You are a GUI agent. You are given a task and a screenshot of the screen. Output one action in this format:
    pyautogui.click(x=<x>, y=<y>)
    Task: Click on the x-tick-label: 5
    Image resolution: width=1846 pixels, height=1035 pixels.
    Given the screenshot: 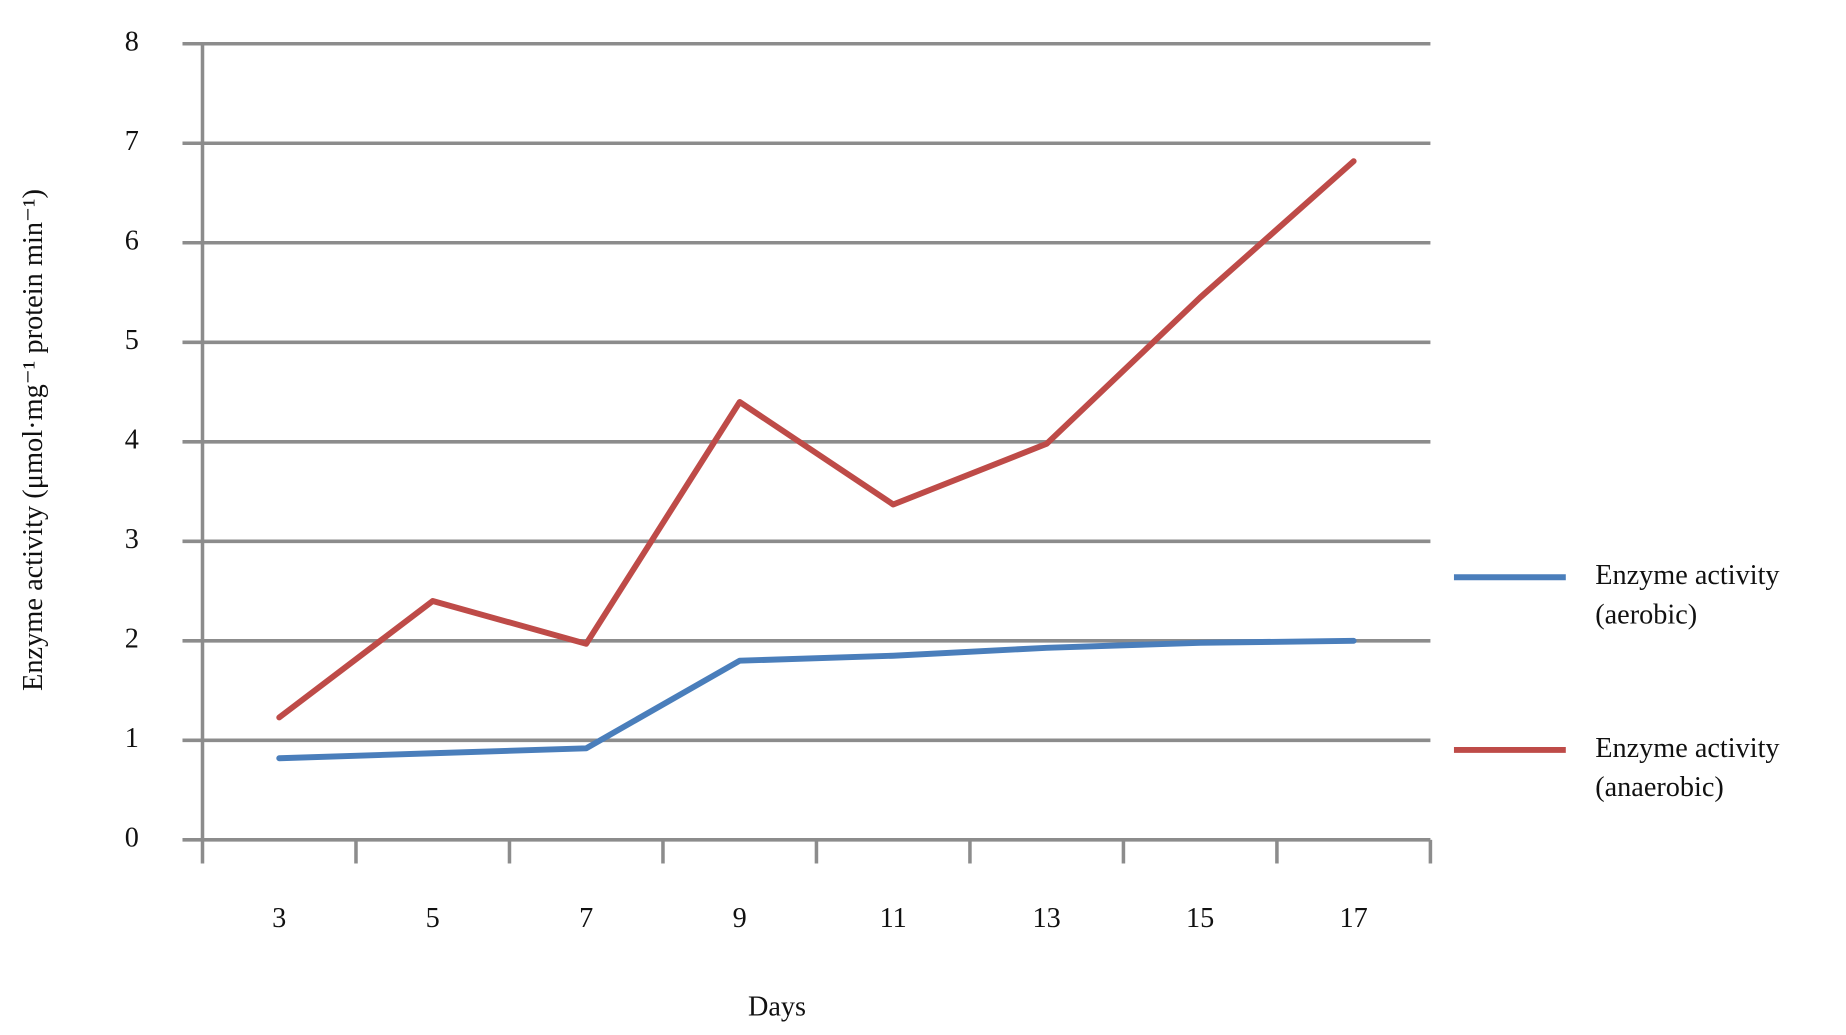 What is the action you would take?
    pyautogui.click(x=433, y=918)
    